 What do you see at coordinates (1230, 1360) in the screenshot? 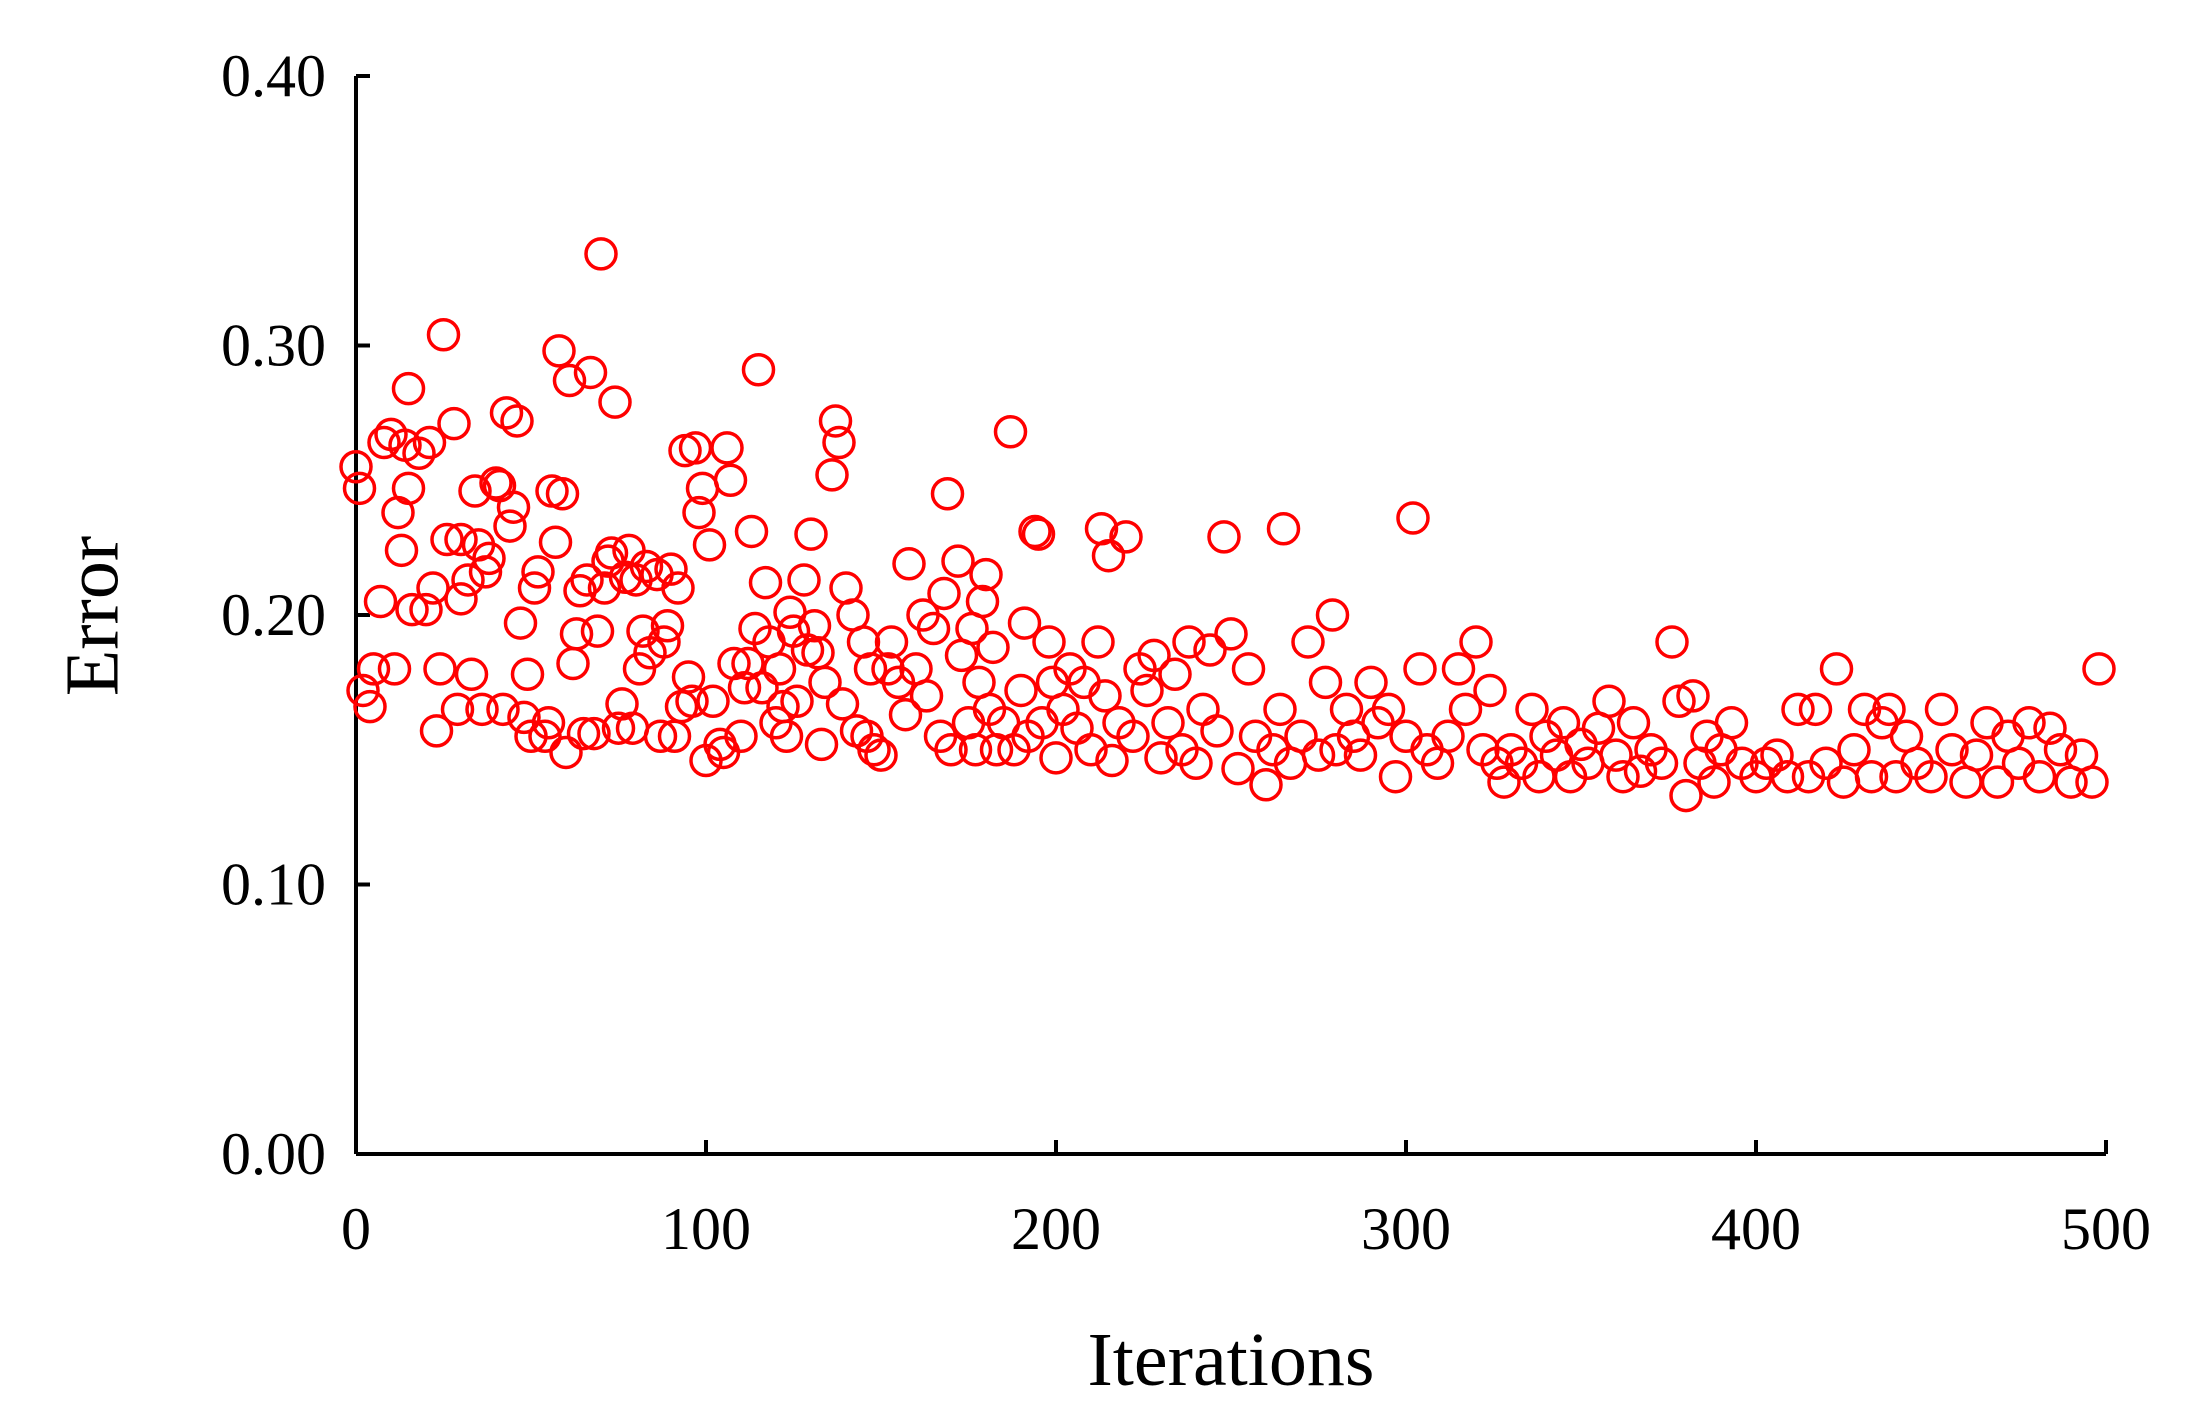
I see `x-axis-title: Iterations` at bounding box center [1230, 1360].